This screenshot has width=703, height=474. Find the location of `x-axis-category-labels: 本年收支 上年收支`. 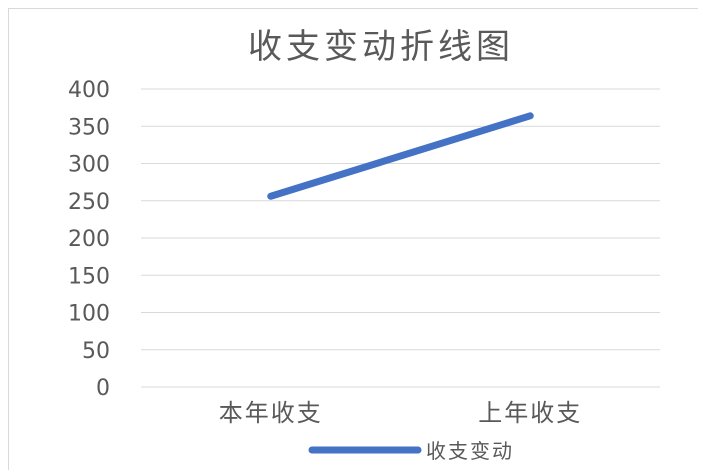

x-axis-category-labels: 本年收支 上年收支 is located at coordinates (400, 413).